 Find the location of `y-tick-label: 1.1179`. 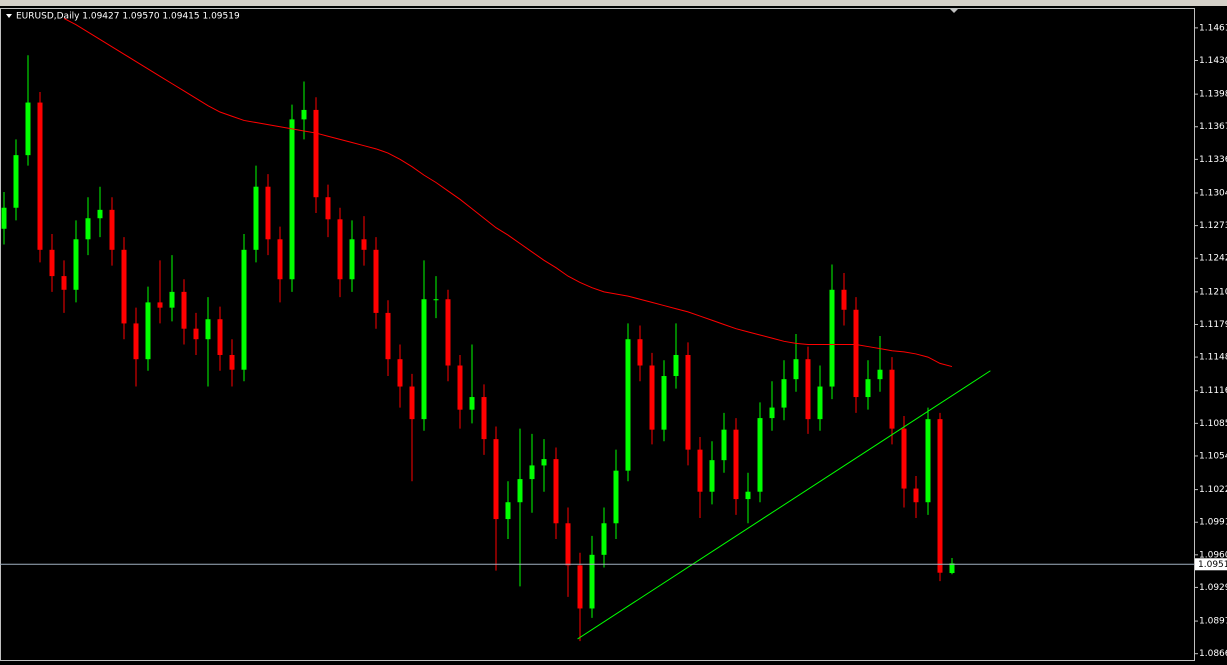

y-tick-label: 1.1179 is located at coordinates (1213, 325).